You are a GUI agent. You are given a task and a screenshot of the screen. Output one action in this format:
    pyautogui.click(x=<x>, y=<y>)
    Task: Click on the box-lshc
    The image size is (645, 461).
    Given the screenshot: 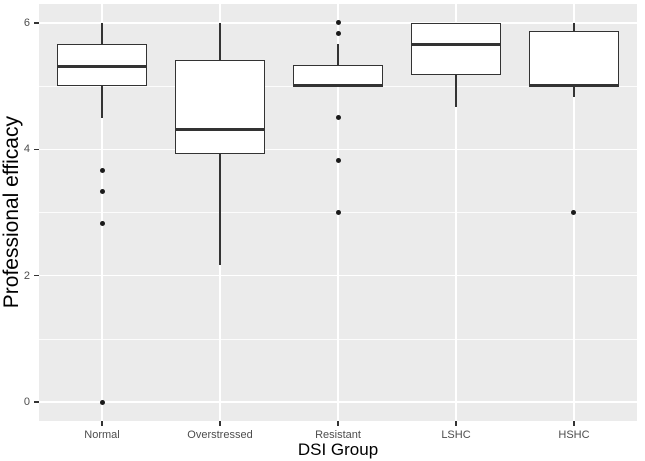 What is the action you would take?
    pyautogui.click(x=456, y=49)
    